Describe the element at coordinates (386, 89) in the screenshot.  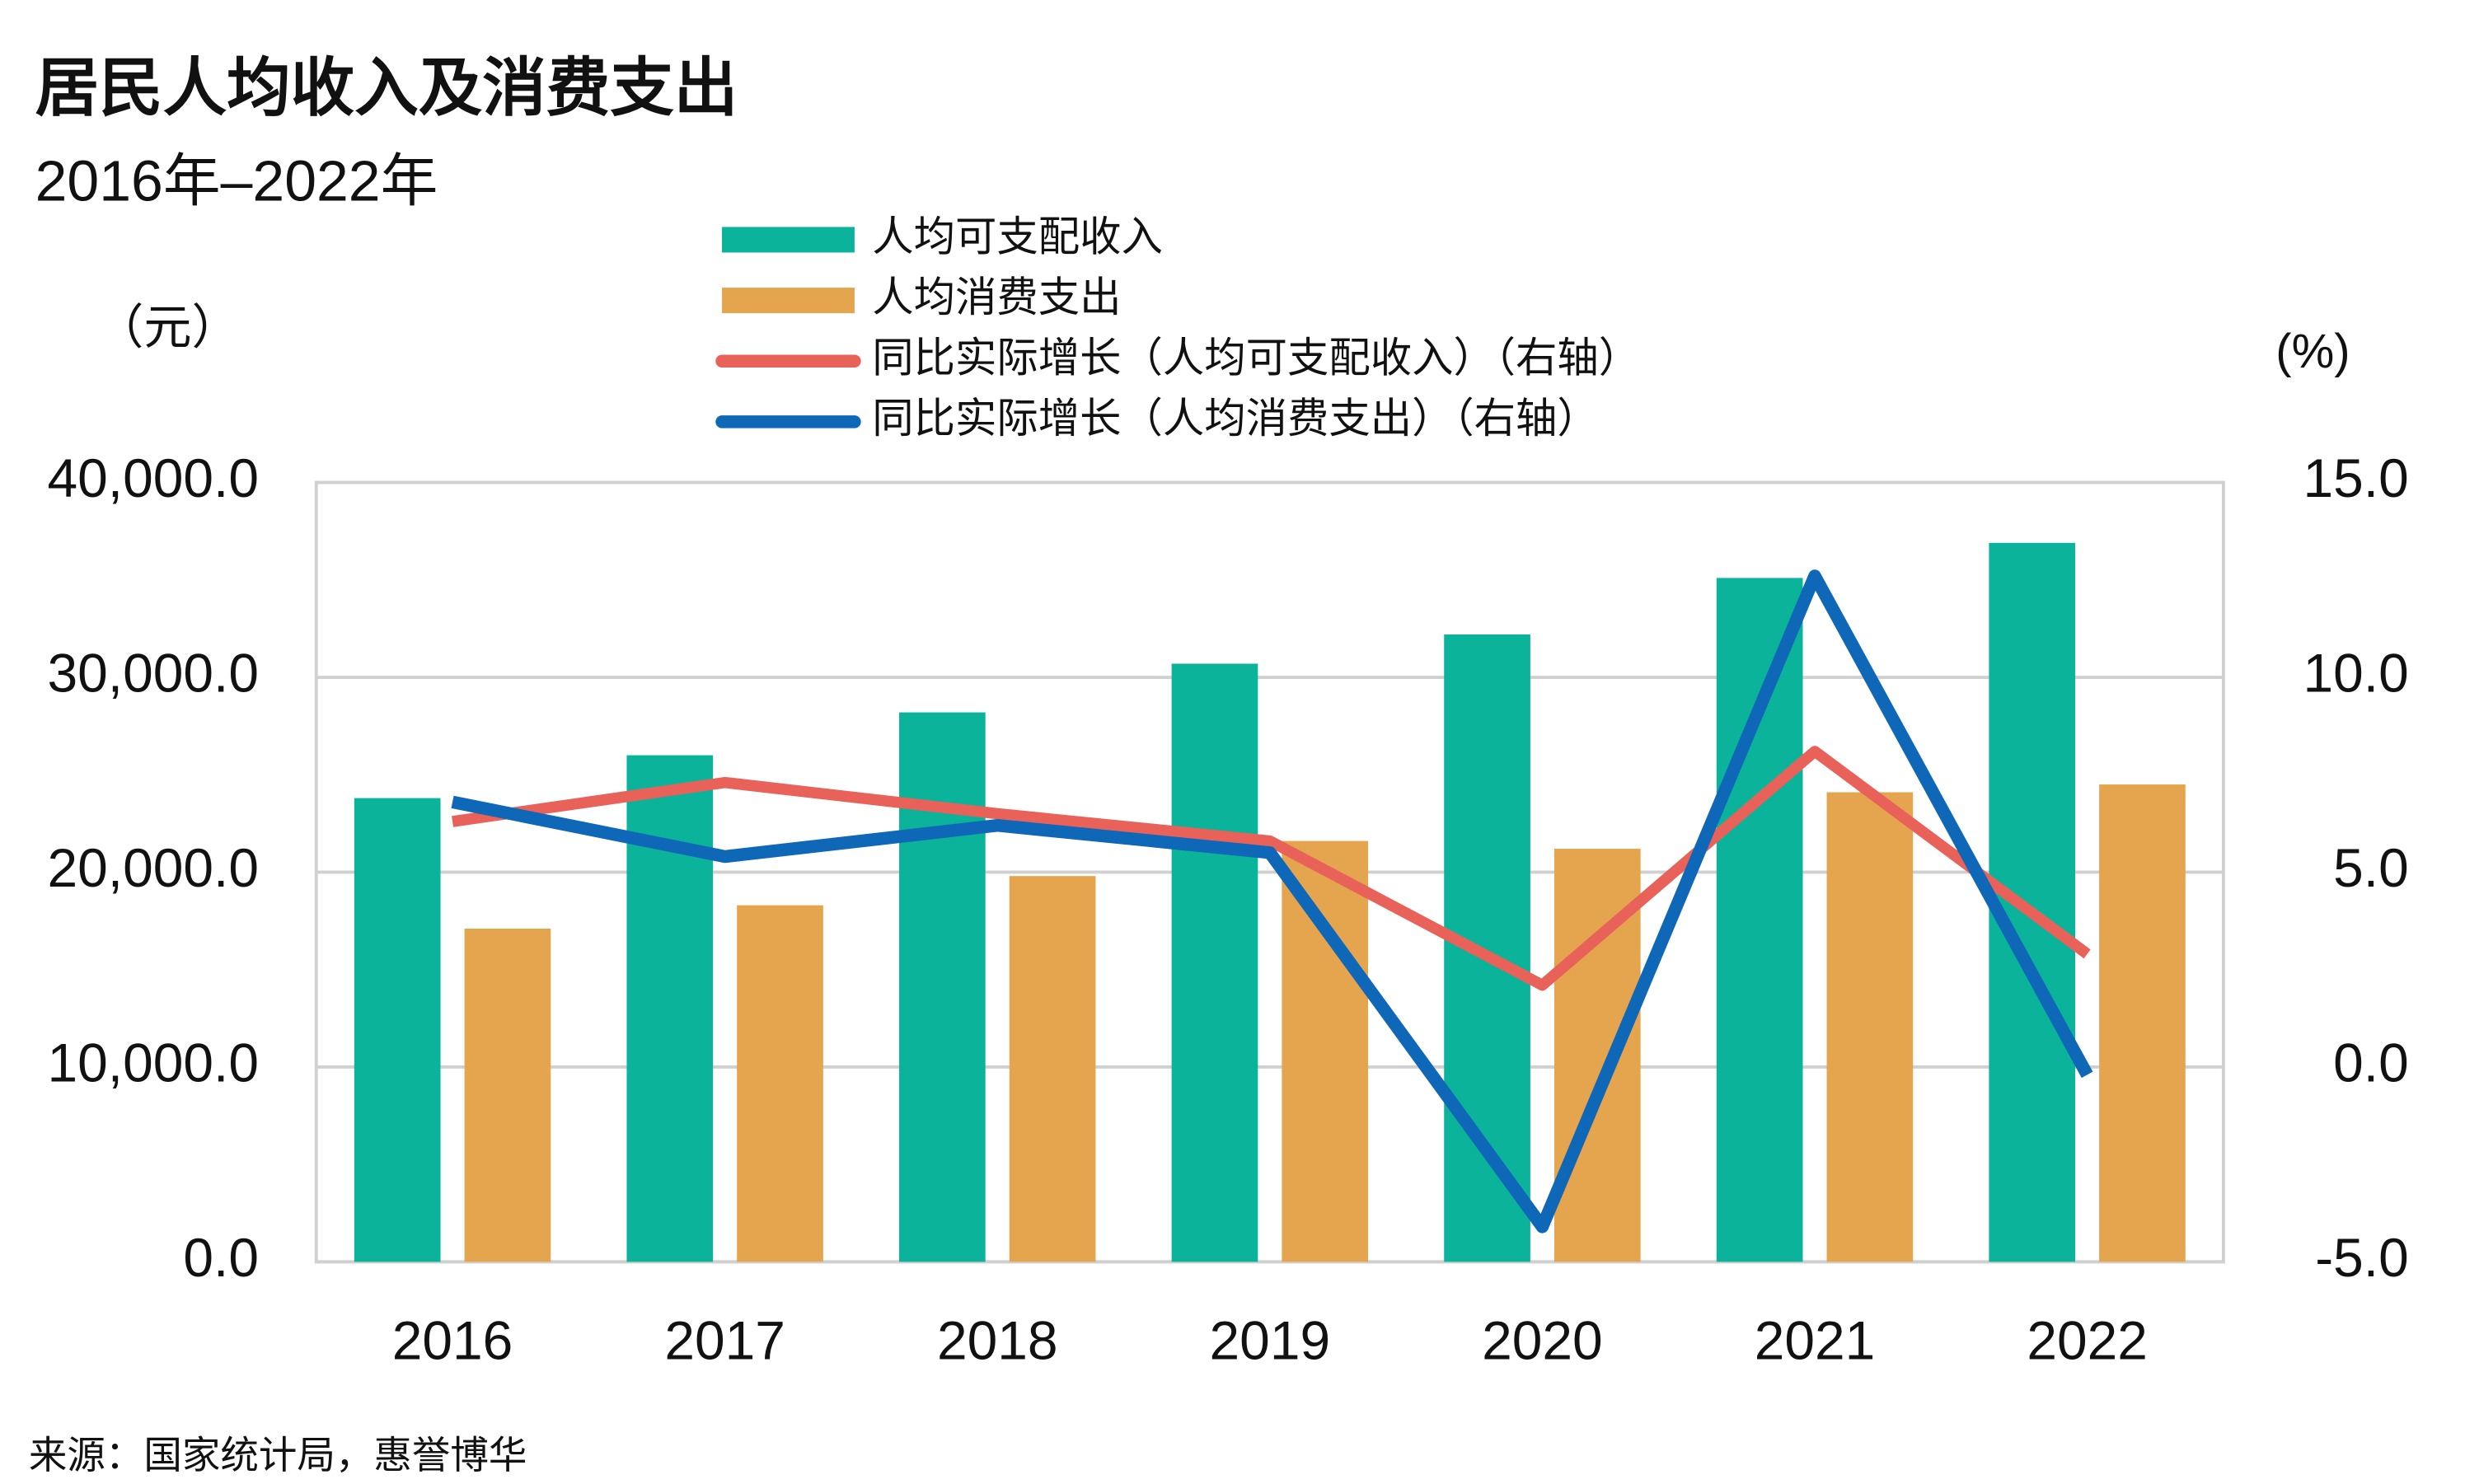
I see `chart-title: 居民人均收入及消费支出` at that location.